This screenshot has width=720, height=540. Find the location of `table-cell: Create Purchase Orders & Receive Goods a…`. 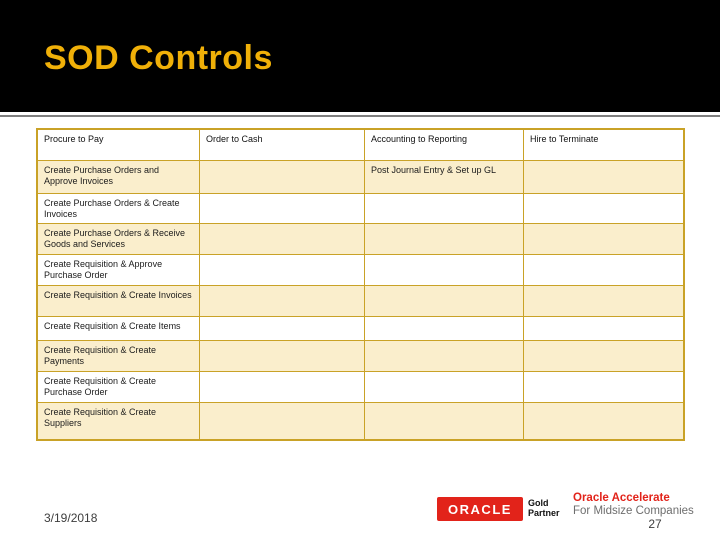

table-cell: Create Purchase Orders & Receive Goods a… is located at coordinates (119, 239).